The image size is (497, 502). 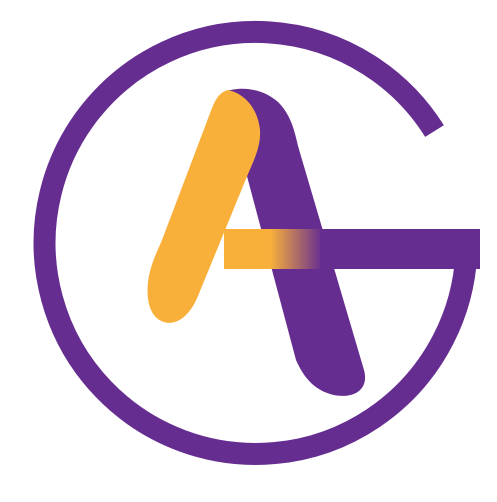 What do you see at coordinates (204, 206) in the screenshot?
I see `a-left-leg` at bounding box center [204, 206].